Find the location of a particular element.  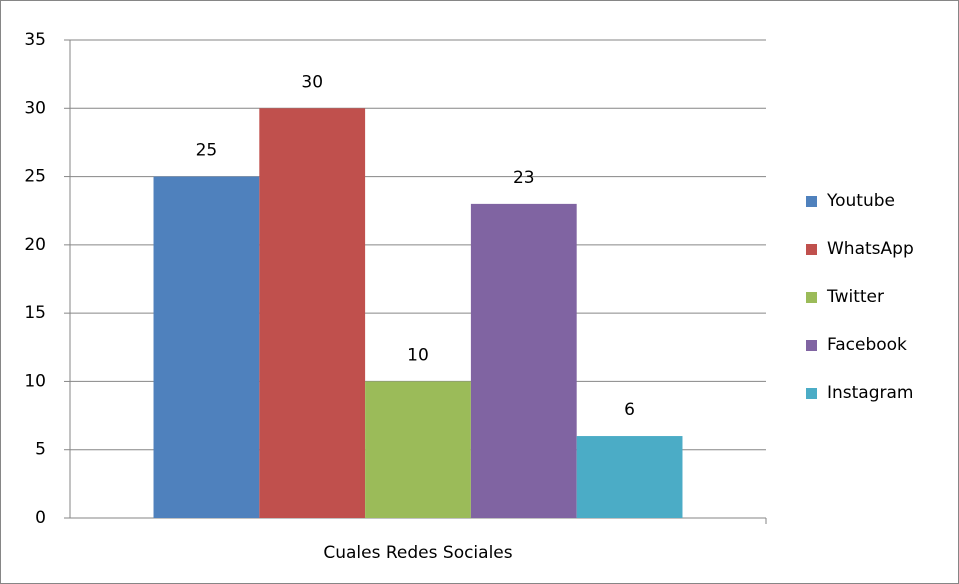

y-tick-label: 0 is located at coordinates (40, 518).